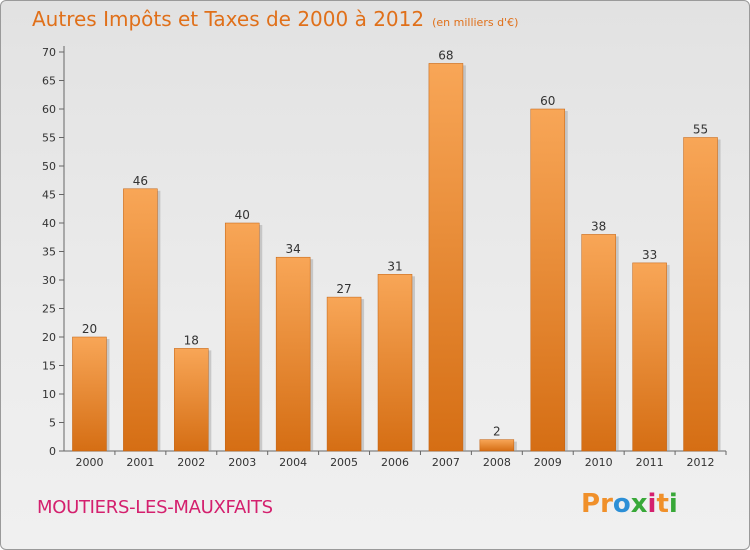 The height and width of the screenshot is (550, 750). What do you see at coordinates (701, 462) in the screenshot?
I see `x-tick-label: 2012` at bounding box center [701, 462].